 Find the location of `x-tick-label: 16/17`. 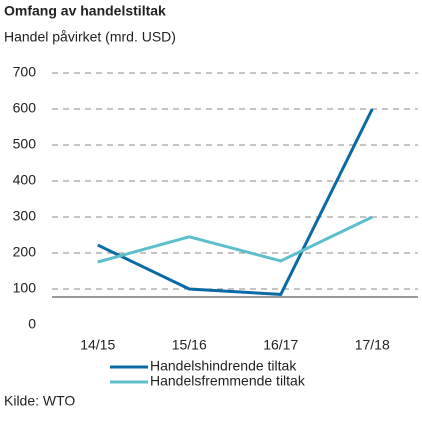

x-tick-label: 16/17 is located at coordinates (280, 345).